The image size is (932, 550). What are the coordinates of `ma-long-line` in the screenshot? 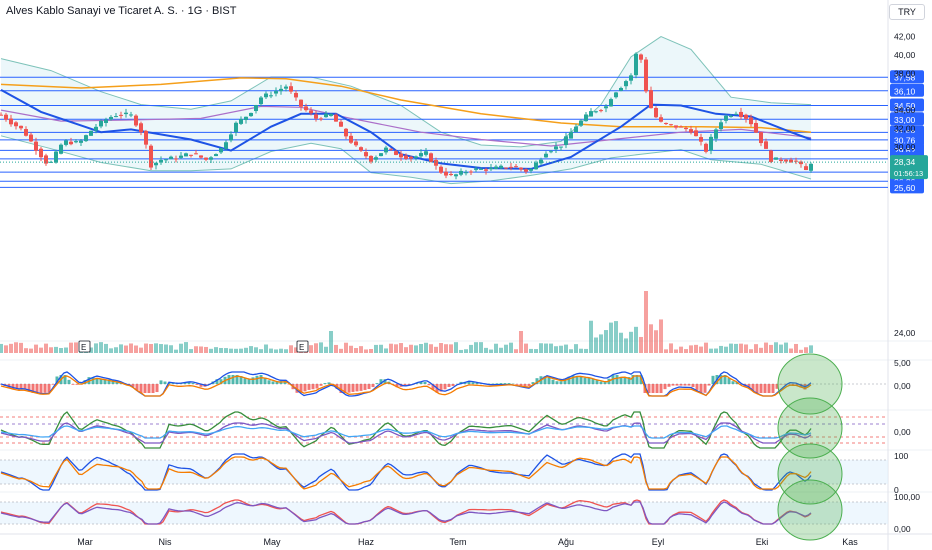 It's located at (406, 105).